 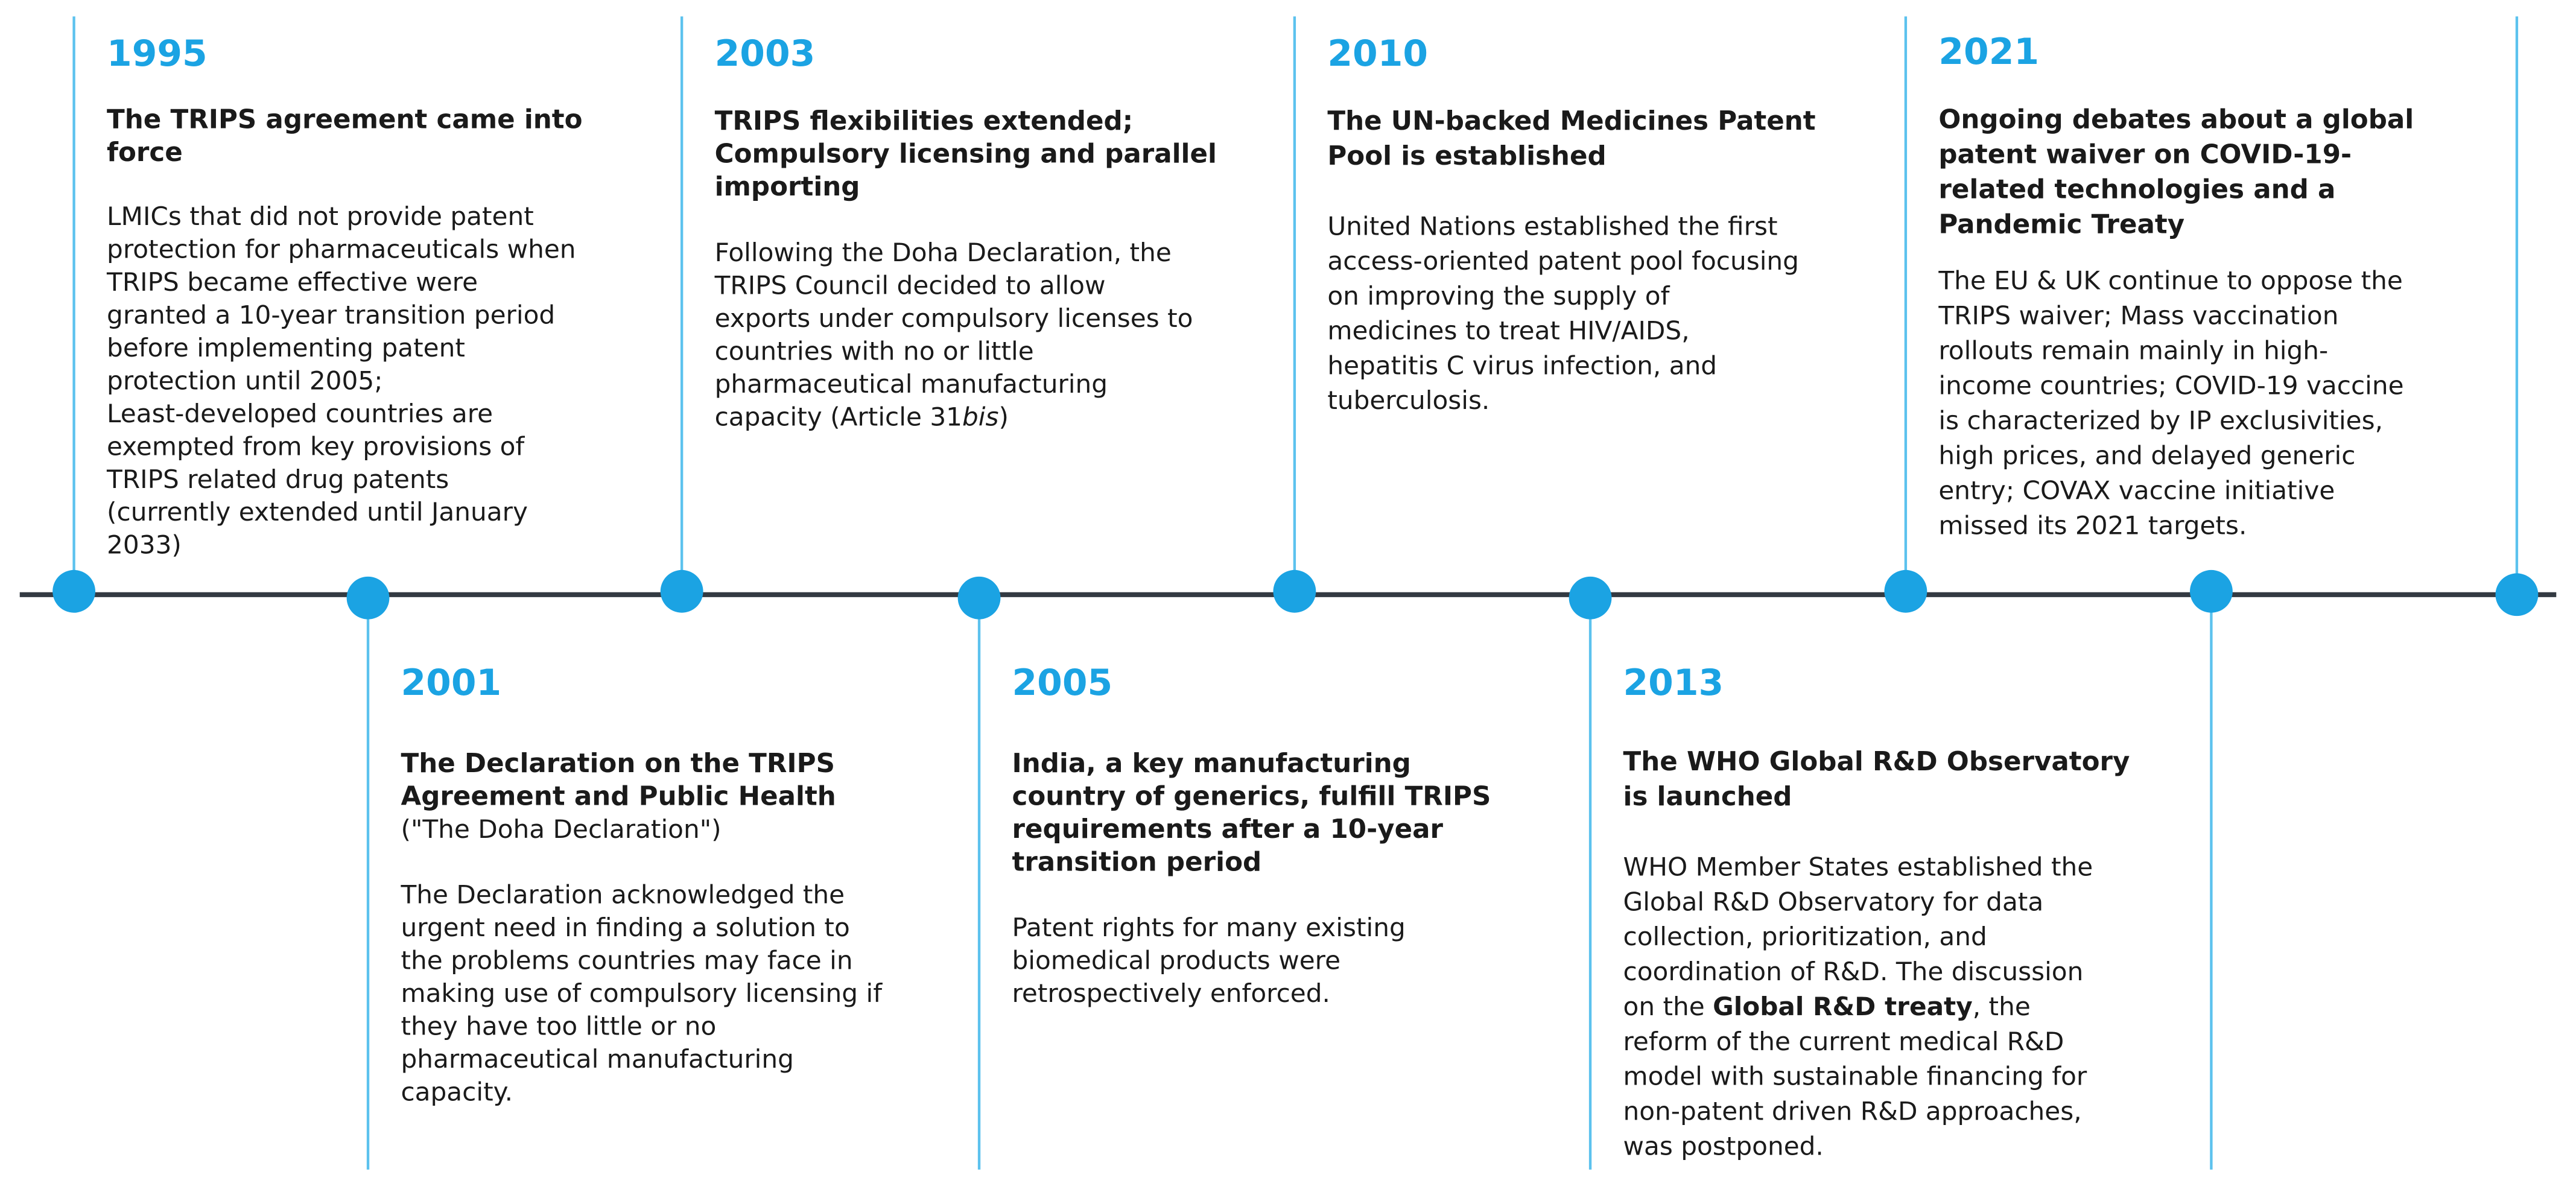 What do you see at coordinates (2138, 315) in the screenshot?
I see `event-body: TRIPS waiver; Mass vaccination` at bounding box center [2138, 315].